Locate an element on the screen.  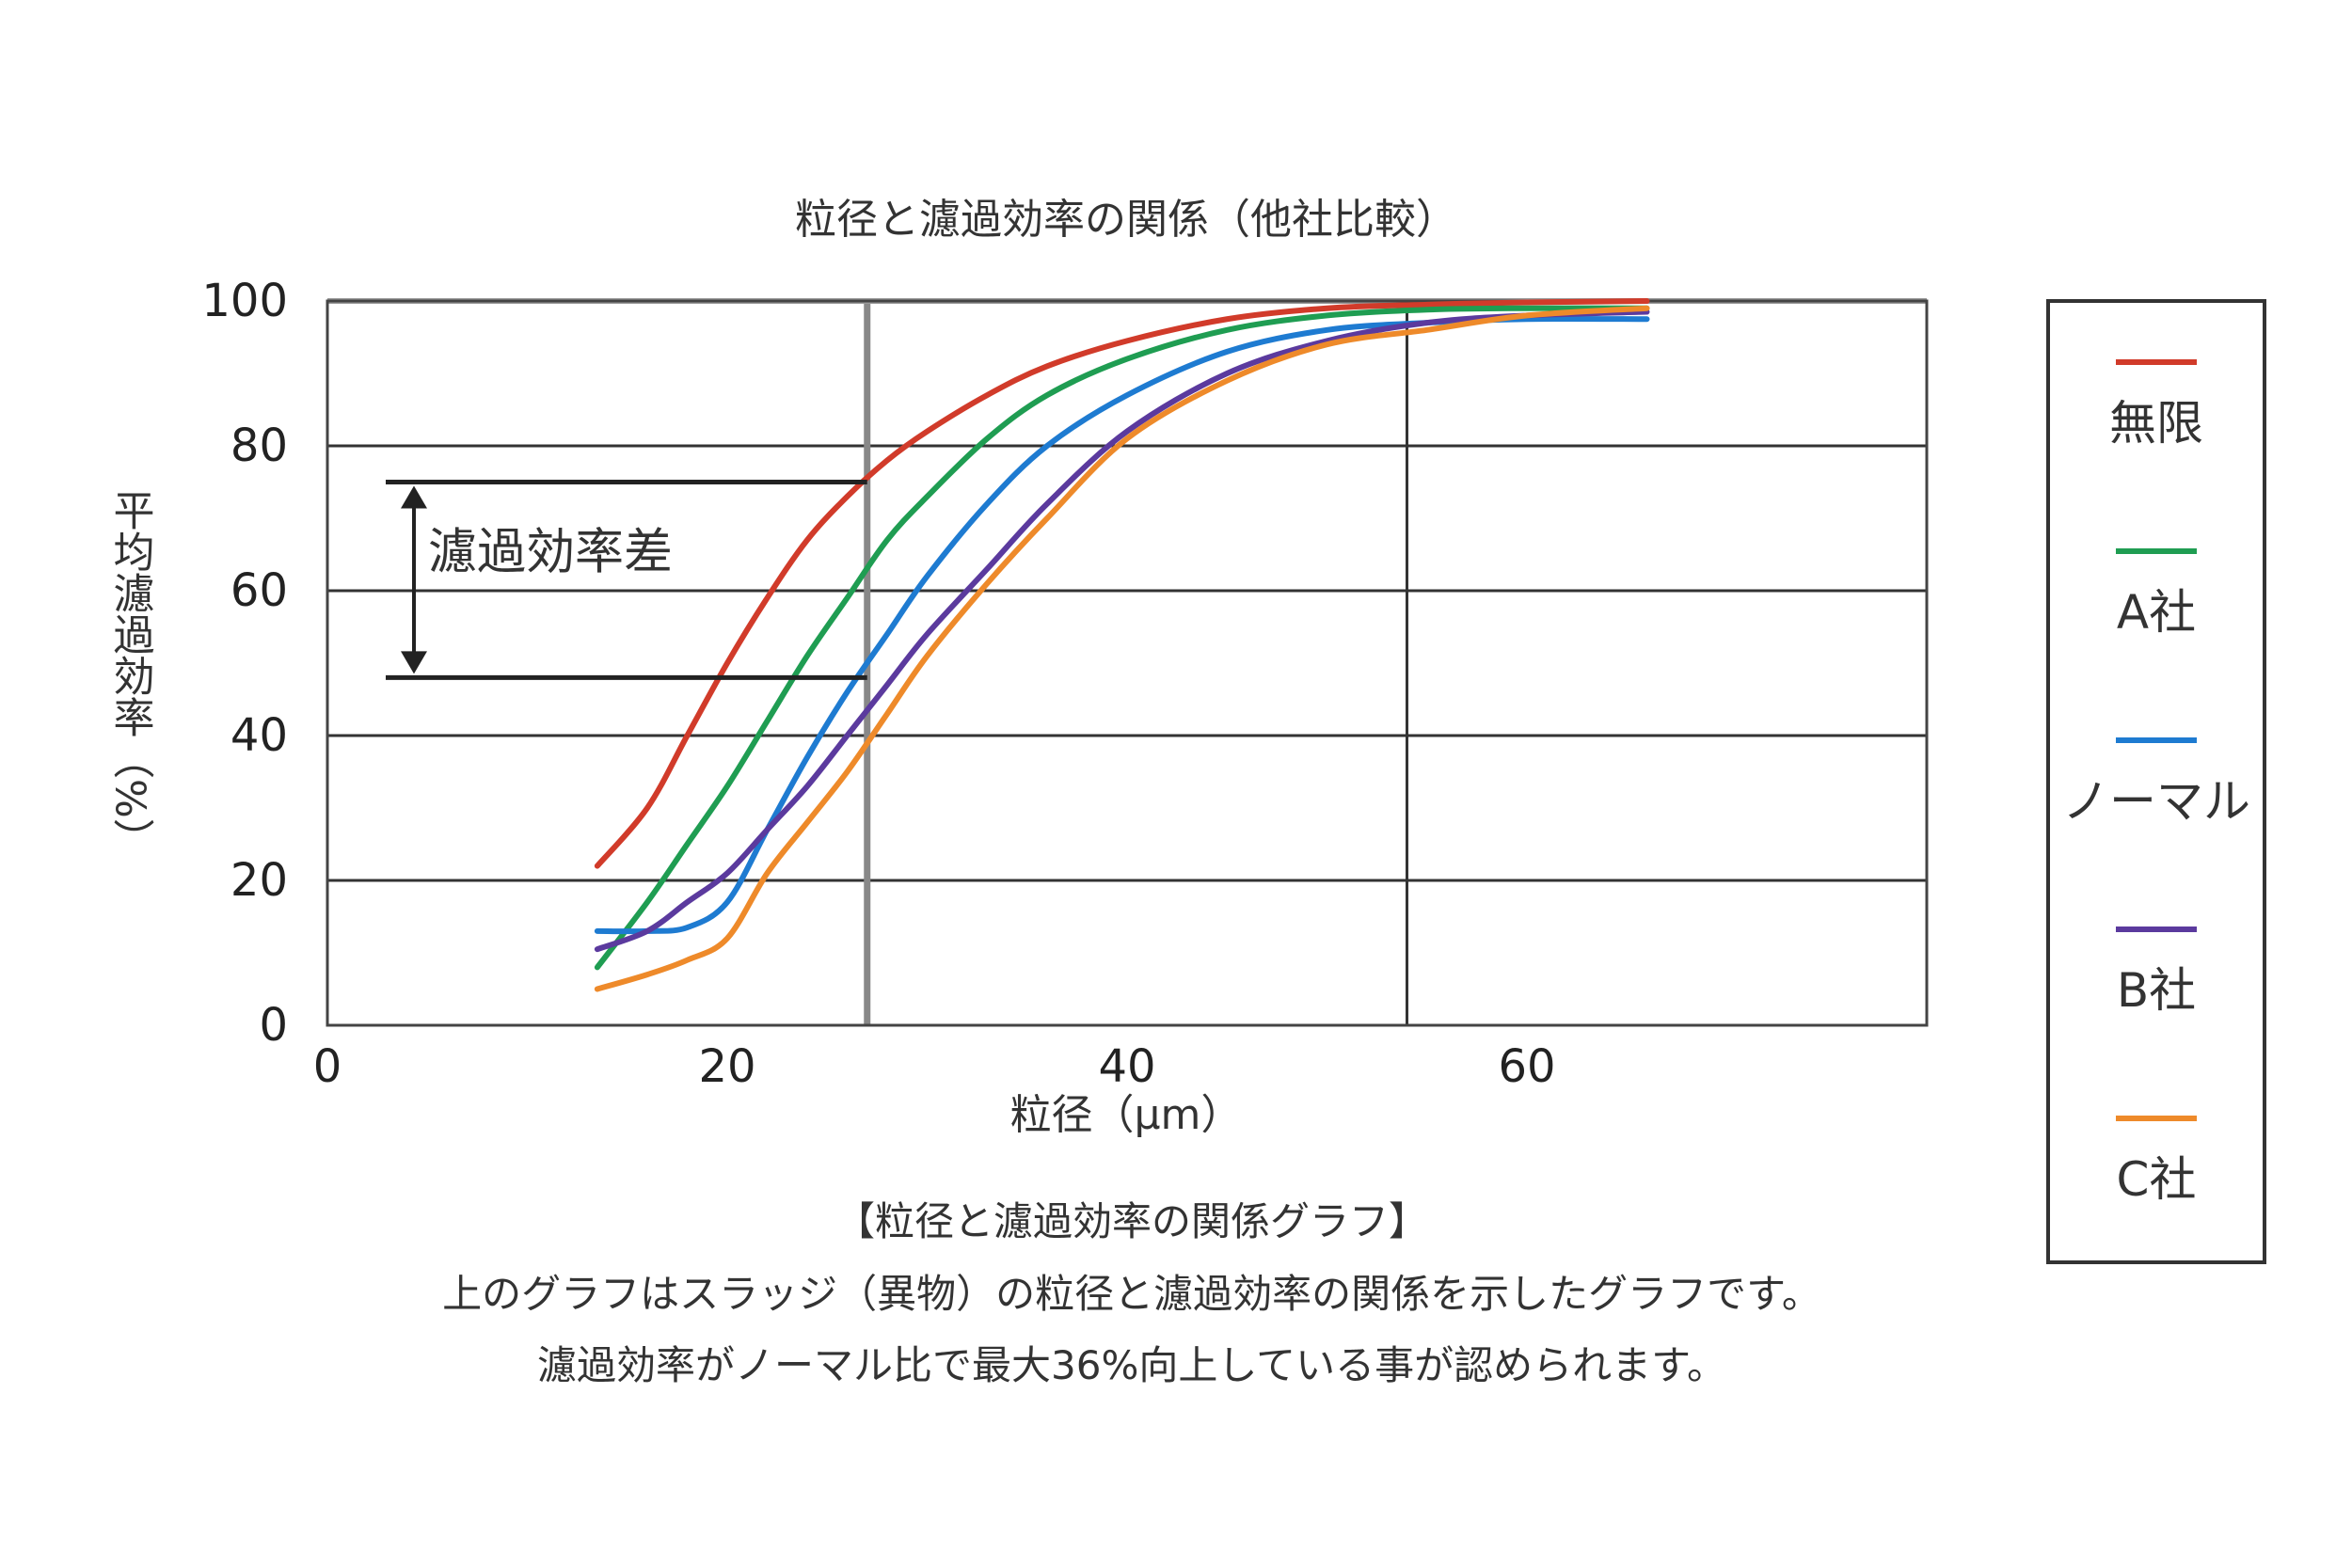
y-axis-label: 平均濾過効率（%） is located at coordinates (130, 675).